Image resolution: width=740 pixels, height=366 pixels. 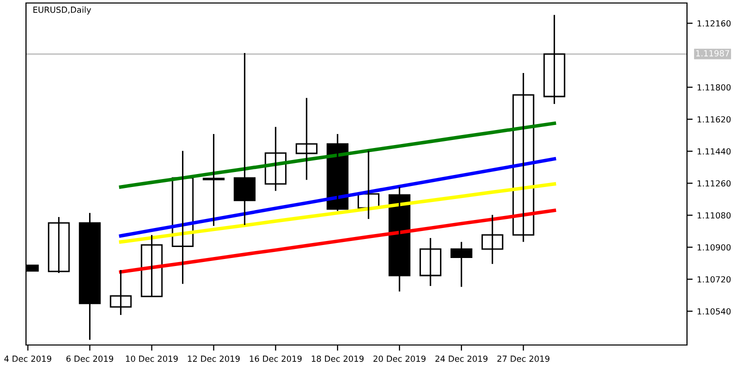 What do you see at coordinates (714, 311) in the screenshot?
I see `y-tick-label: 1.10540` at bounding box center [714, 311].